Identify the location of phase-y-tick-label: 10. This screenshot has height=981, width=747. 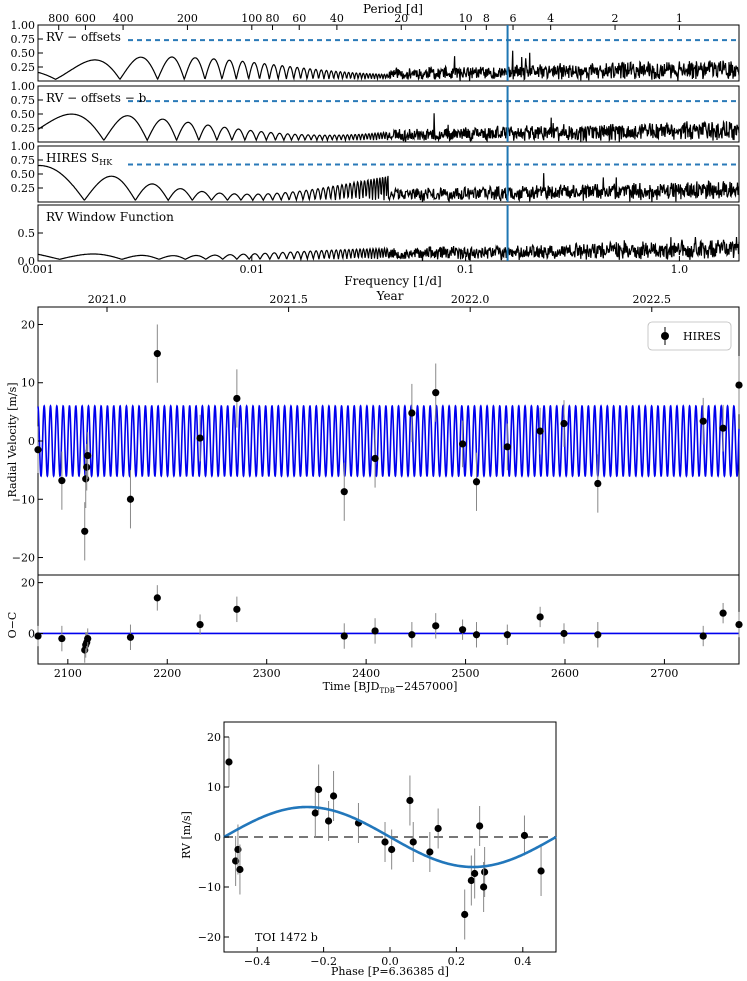
(214, 787).